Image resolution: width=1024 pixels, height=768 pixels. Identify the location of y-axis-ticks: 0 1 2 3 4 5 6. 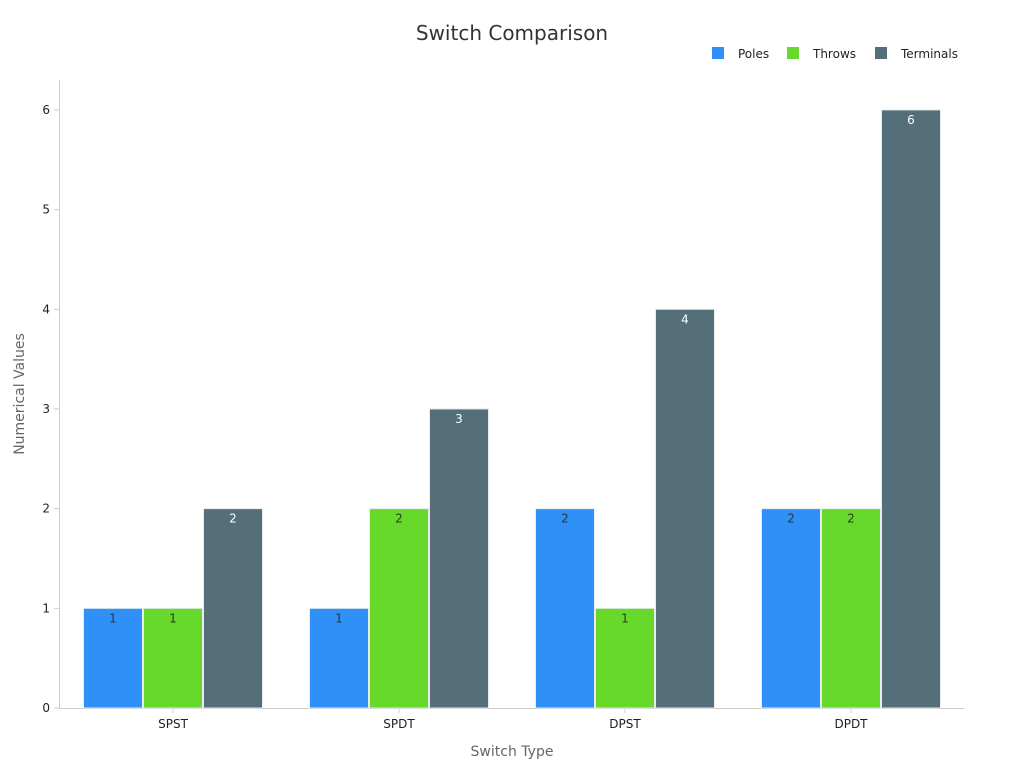
(50, 409).